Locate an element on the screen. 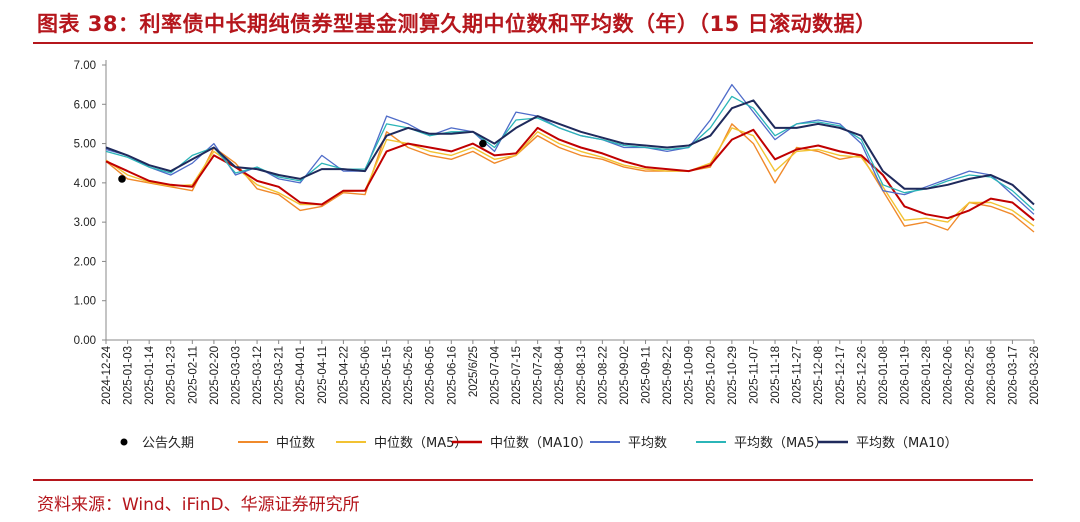  y-tick-label: 2.00 is located at coordinates (85, 262).